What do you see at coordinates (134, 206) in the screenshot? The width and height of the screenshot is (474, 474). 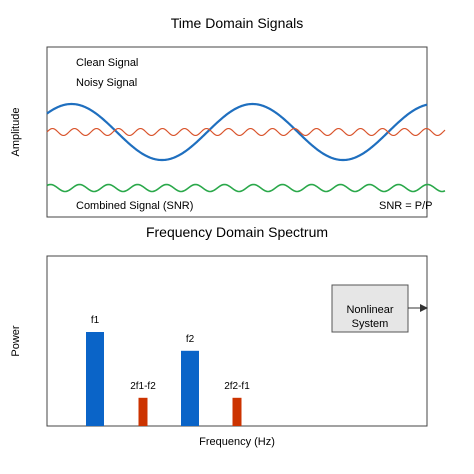 I see `combined-signal-label: Combined Signal (SNR)` at bounding box center [134, 206].